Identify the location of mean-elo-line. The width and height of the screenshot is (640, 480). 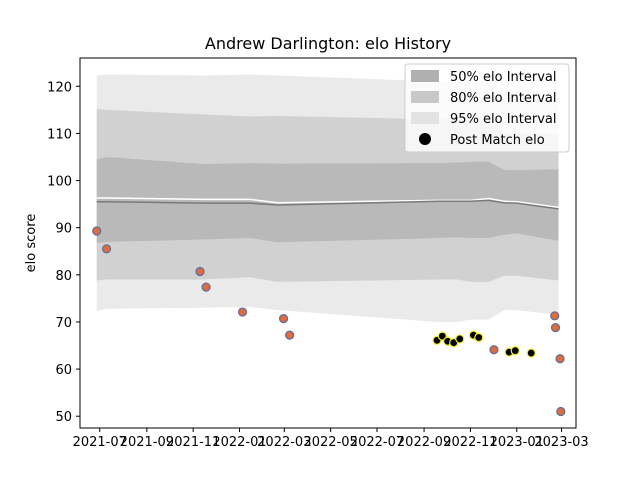
(327, 204).